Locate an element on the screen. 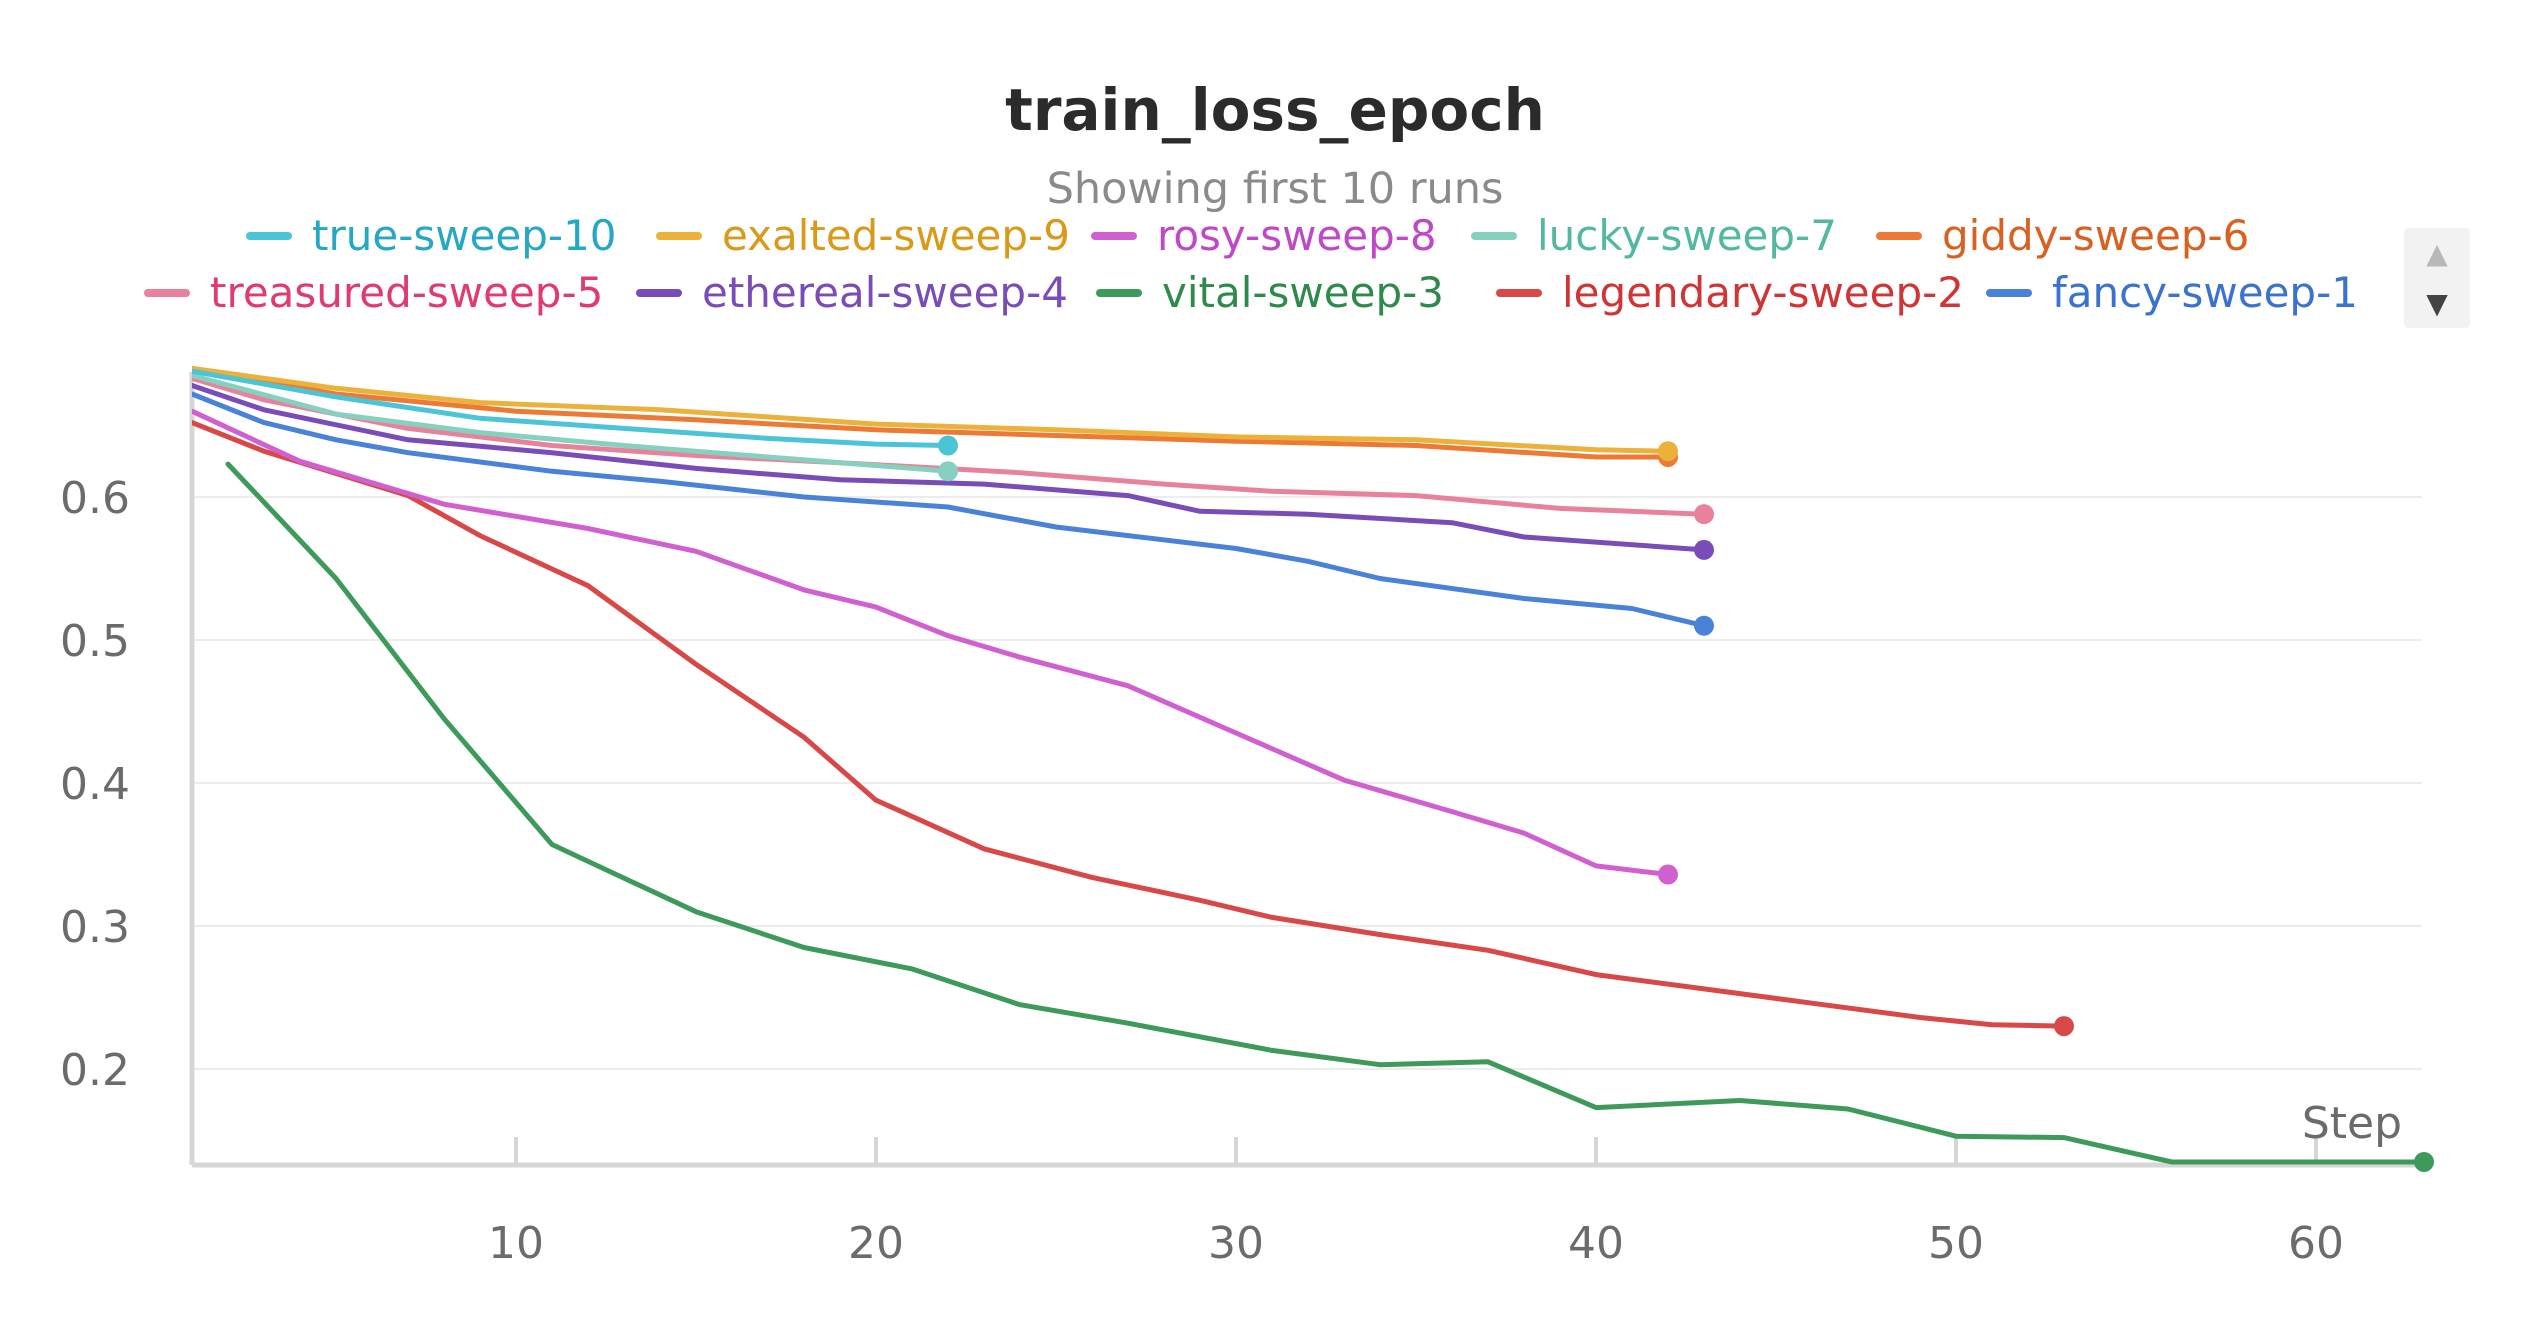 Image resolution: width=2528 pixels, height=1328 pixels. y-tick-label: 0.4 is located at coordinates (95, 784).